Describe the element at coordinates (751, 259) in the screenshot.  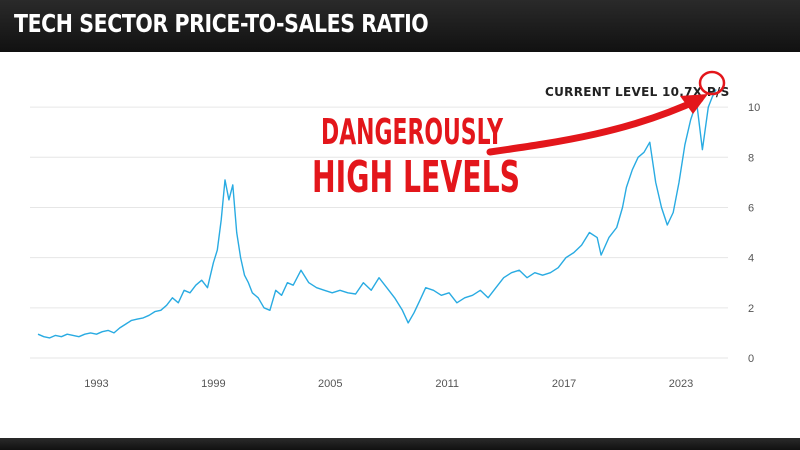
I see `y-tick-label: 4` at that location.